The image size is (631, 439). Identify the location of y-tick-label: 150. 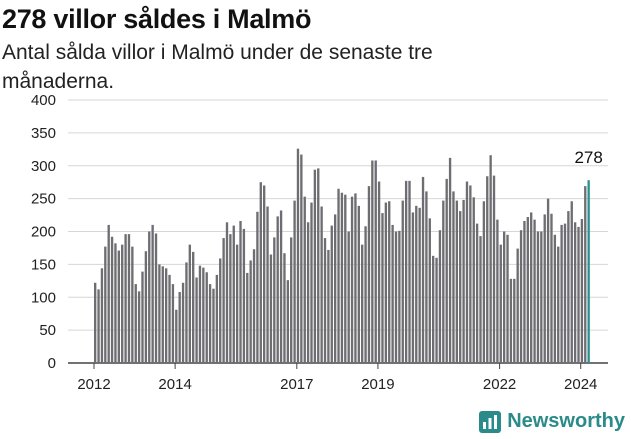
(43, 264).